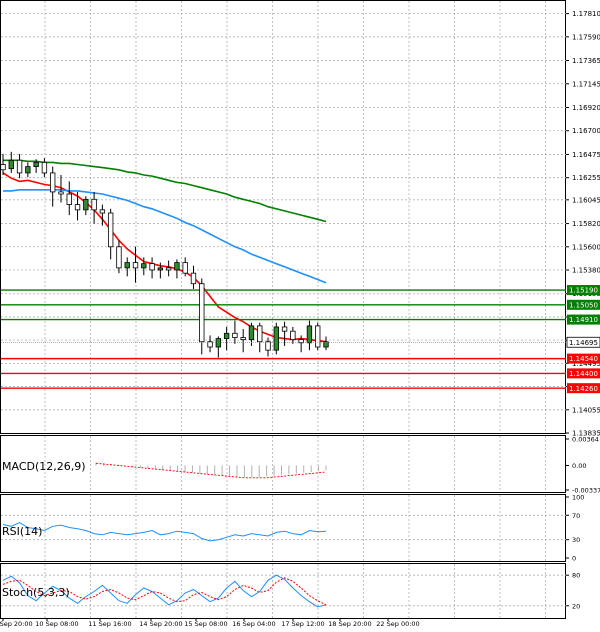  What do you see at coordinates (302, 624) in the screenshot?
I see `time-tick-label: 17 Sep 12:00` at bounding box center [302, 624].